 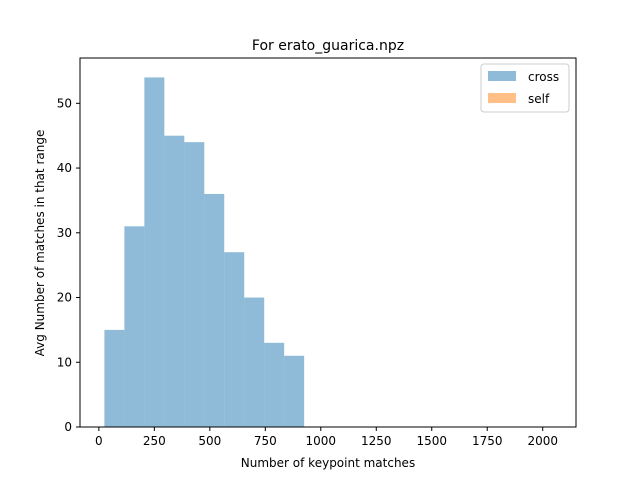 I want to click on x-tick-label: 0, so click(x=99, y=441).